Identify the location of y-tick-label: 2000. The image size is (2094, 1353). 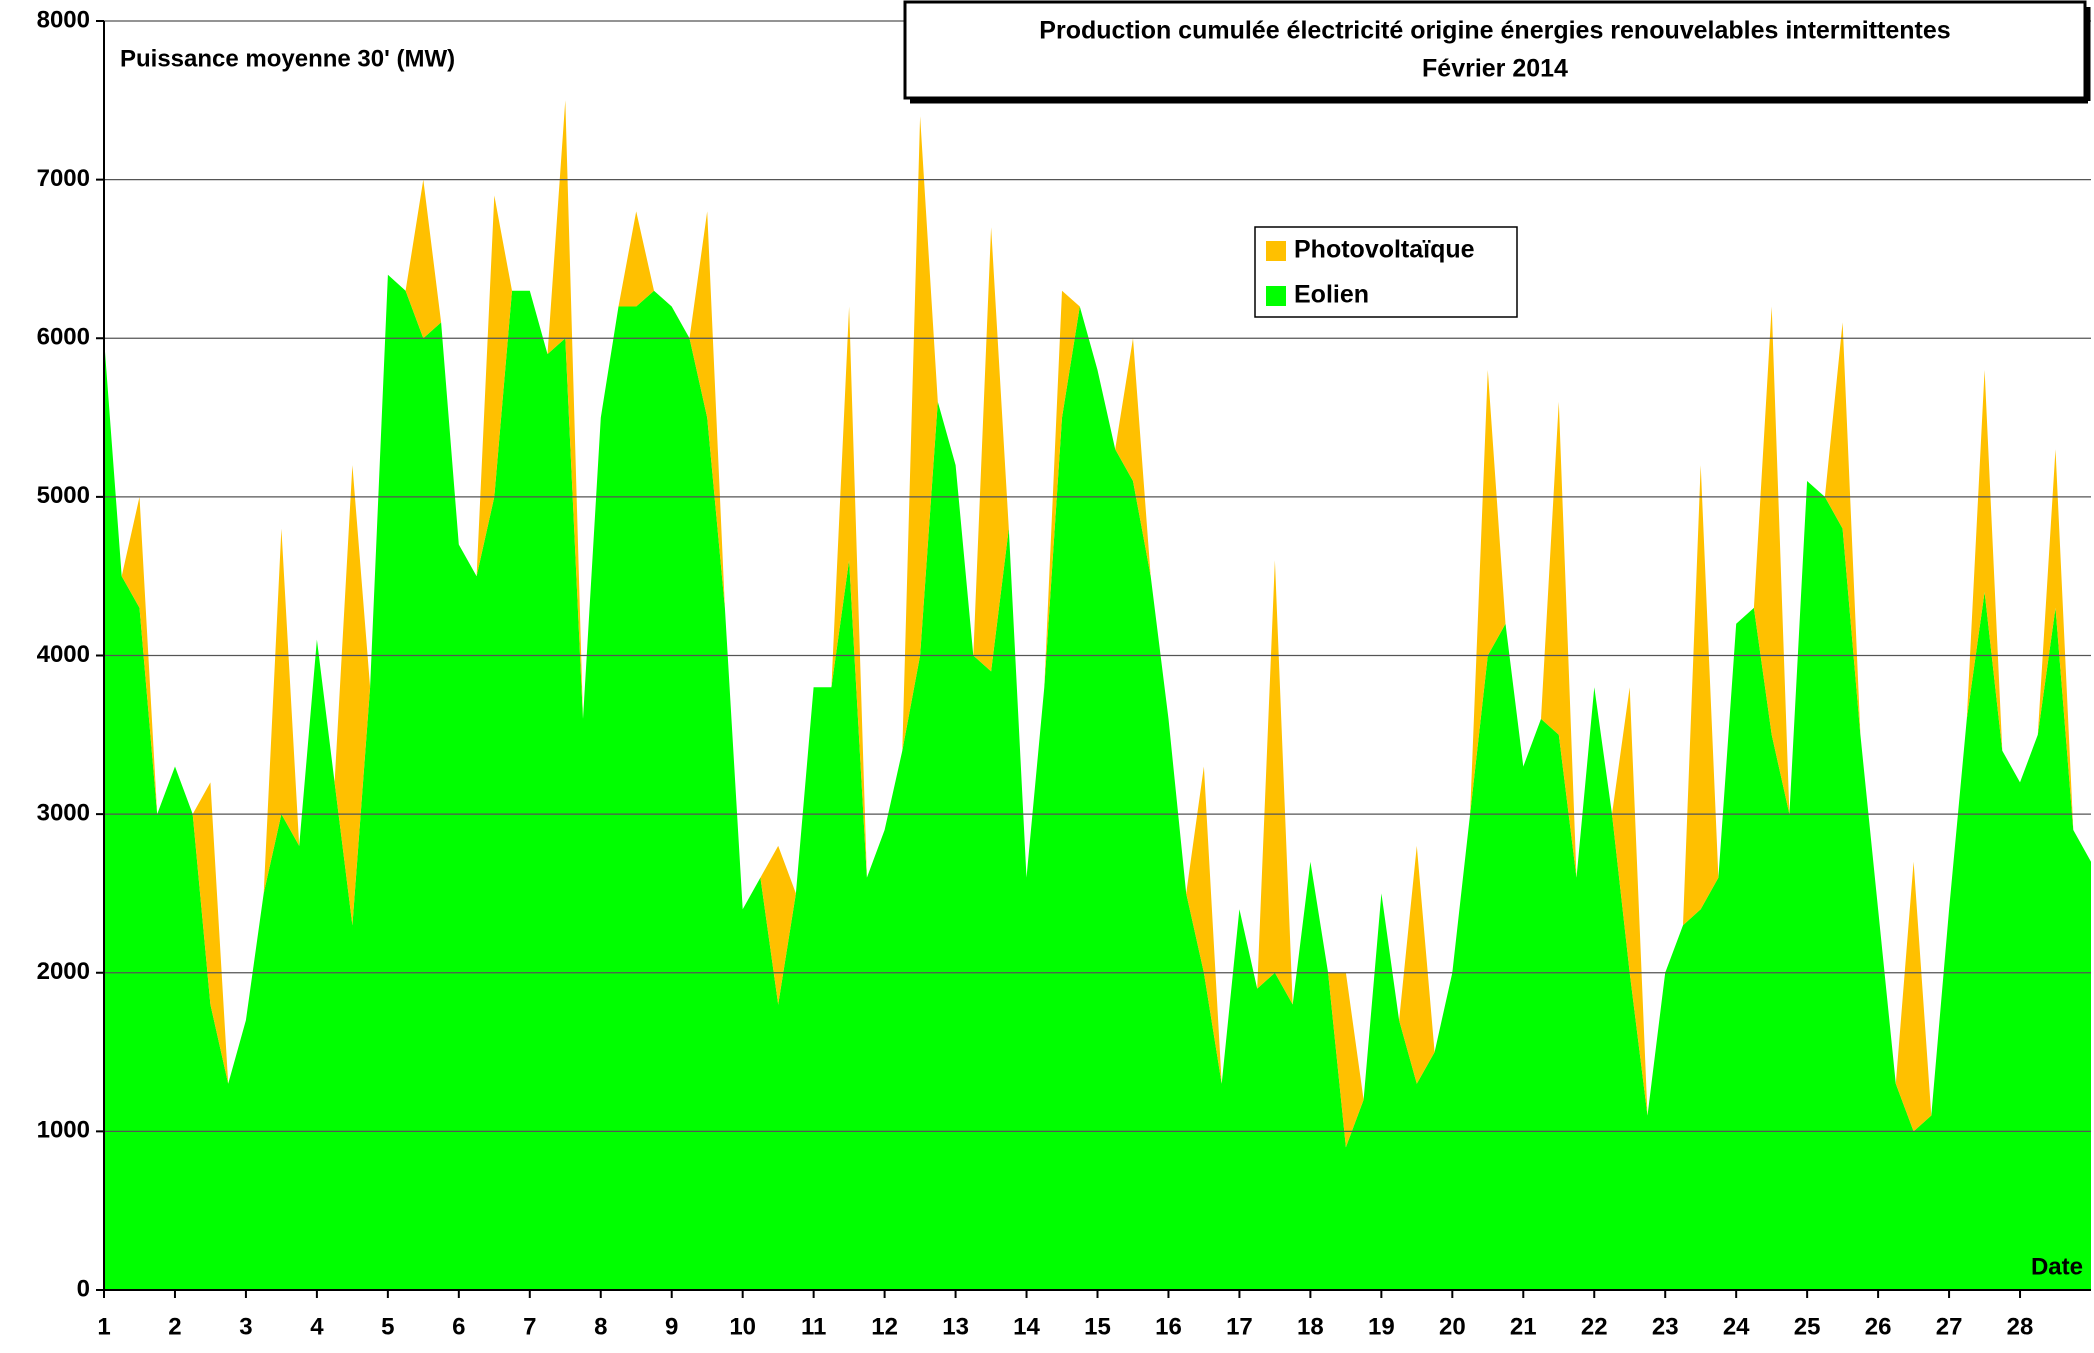
(63, 971).